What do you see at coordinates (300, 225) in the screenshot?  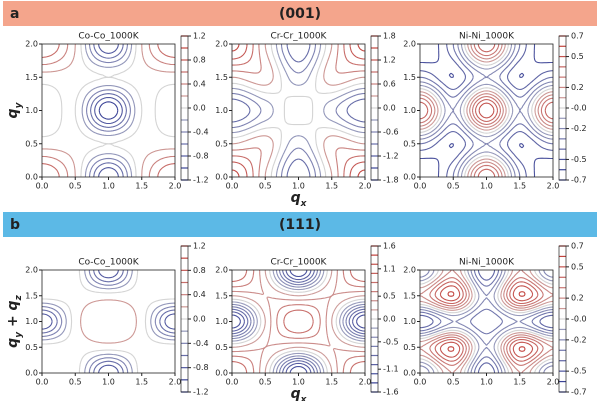 I see `section-title: (111)` at bounding box center [300, 225].